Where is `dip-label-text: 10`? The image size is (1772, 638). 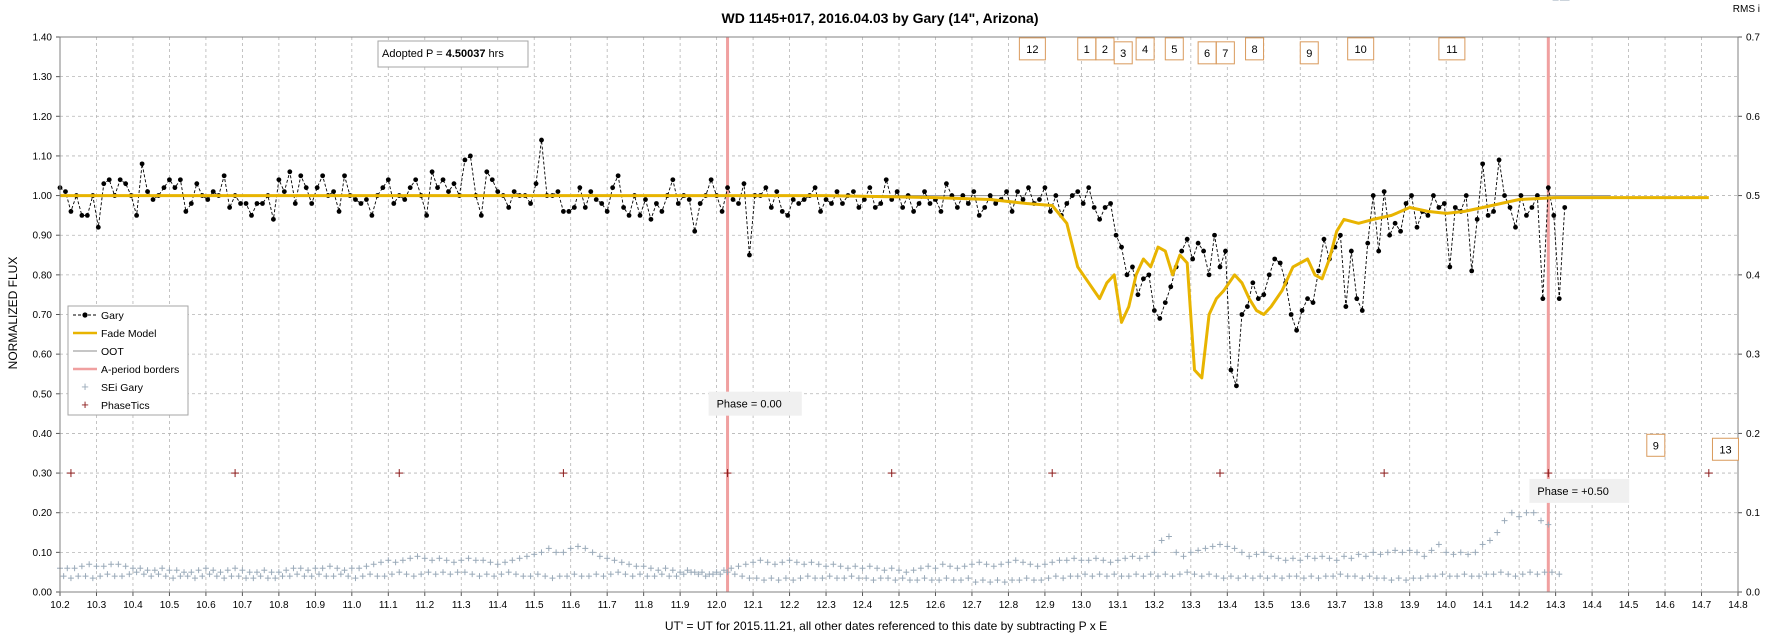
dip-label-text: 10 is located at coordinates (1361, 50).